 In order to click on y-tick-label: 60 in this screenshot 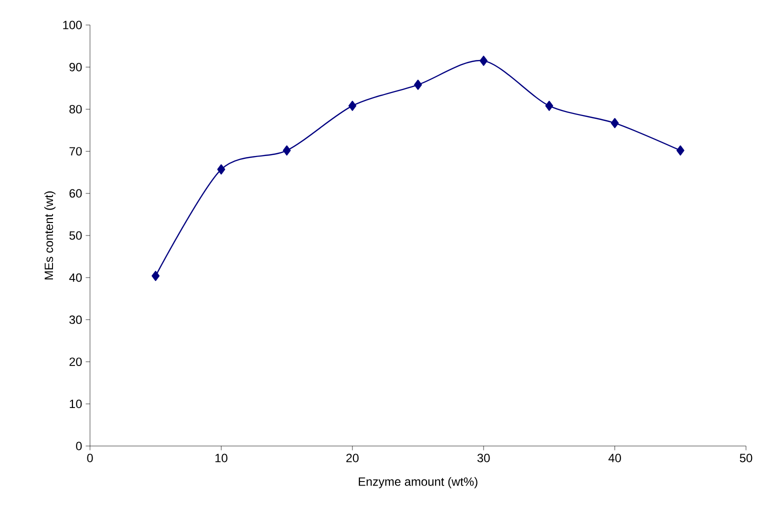, I will do `click(76, 193)`.